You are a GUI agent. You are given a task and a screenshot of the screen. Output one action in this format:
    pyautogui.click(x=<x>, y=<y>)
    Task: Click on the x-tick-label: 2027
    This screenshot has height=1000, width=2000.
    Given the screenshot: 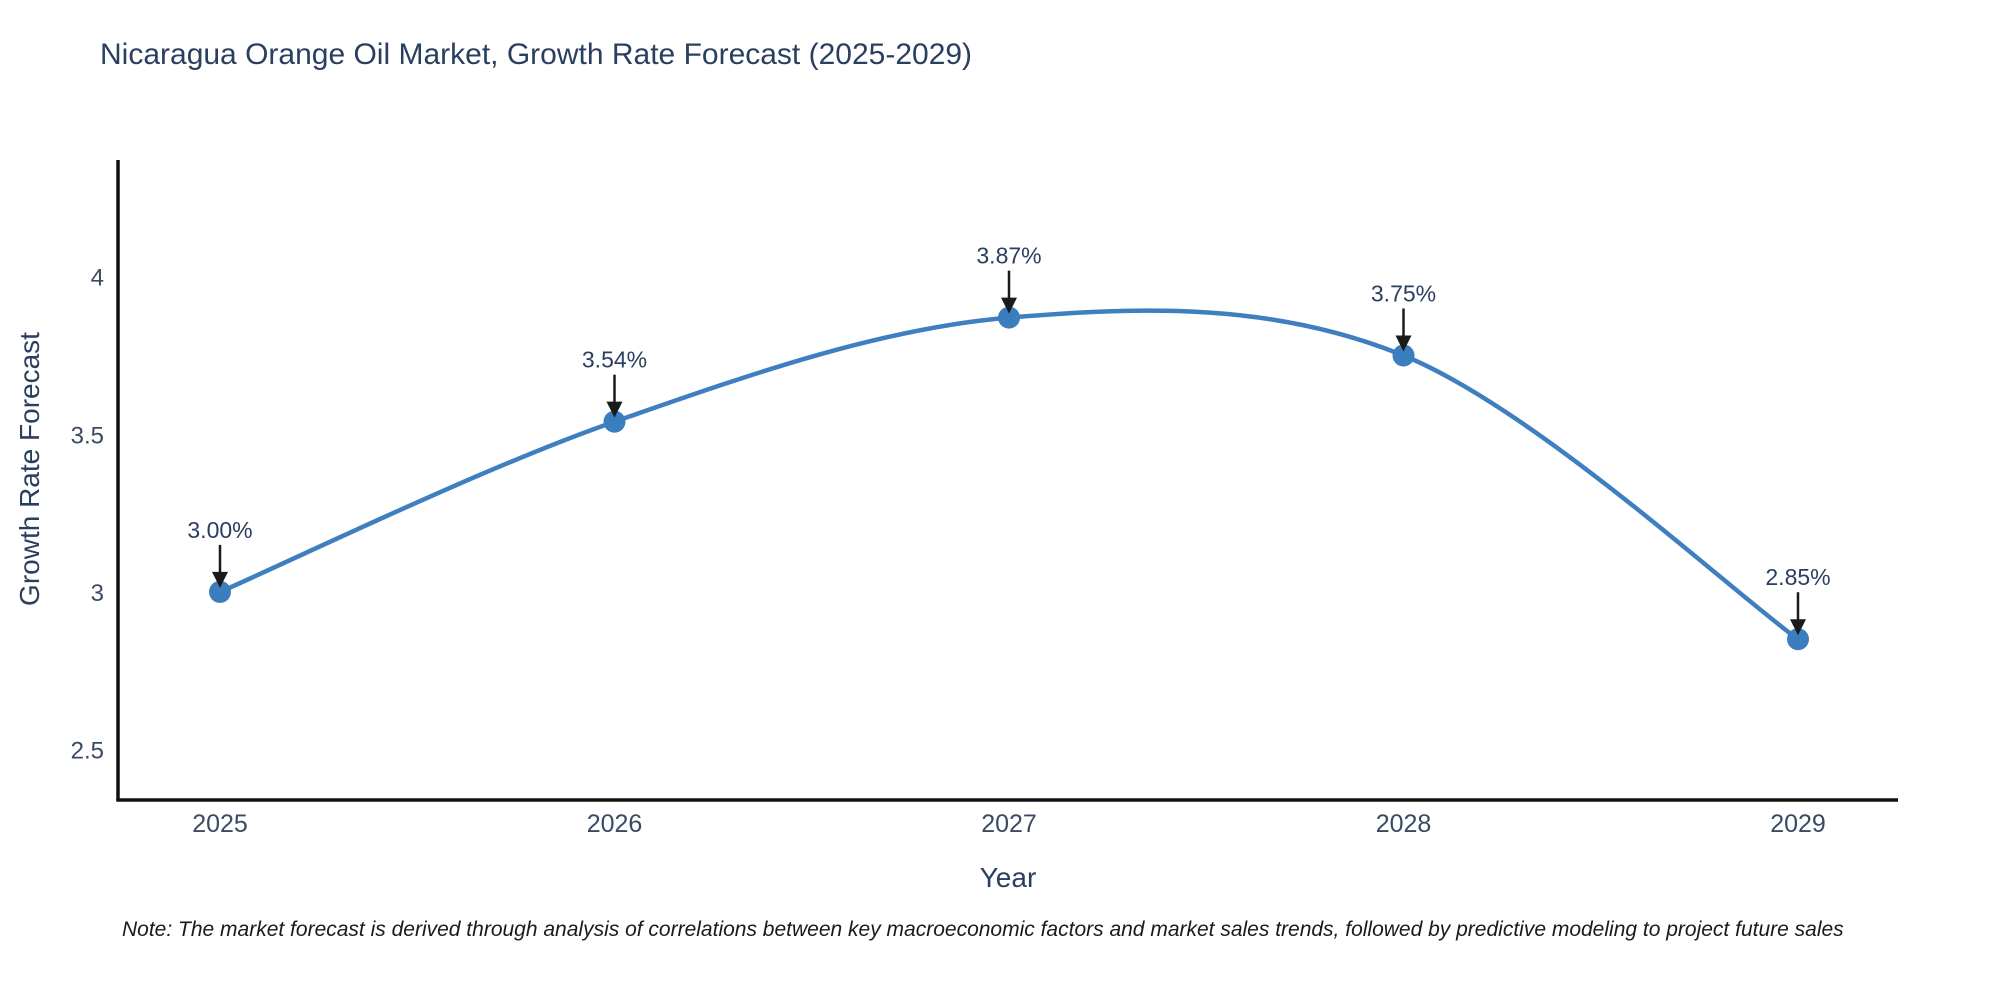 What is the action you would take?
    pyautogui.click(x=1009, y=824)
    